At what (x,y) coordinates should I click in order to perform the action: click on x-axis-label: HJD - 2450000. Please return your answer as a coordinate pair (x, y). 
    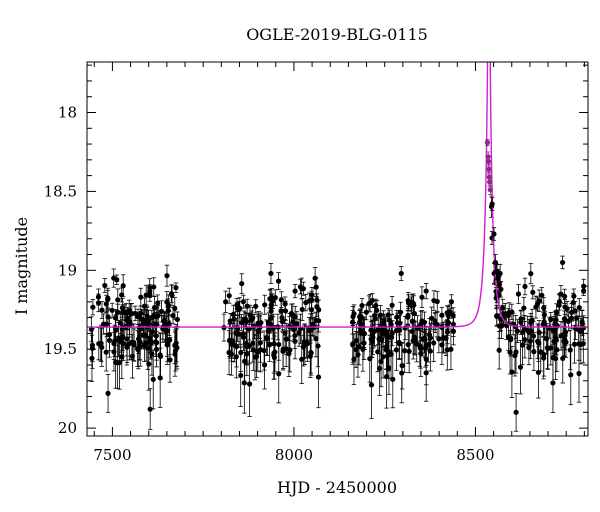
    Looking at the image, I should click on (337, 487).